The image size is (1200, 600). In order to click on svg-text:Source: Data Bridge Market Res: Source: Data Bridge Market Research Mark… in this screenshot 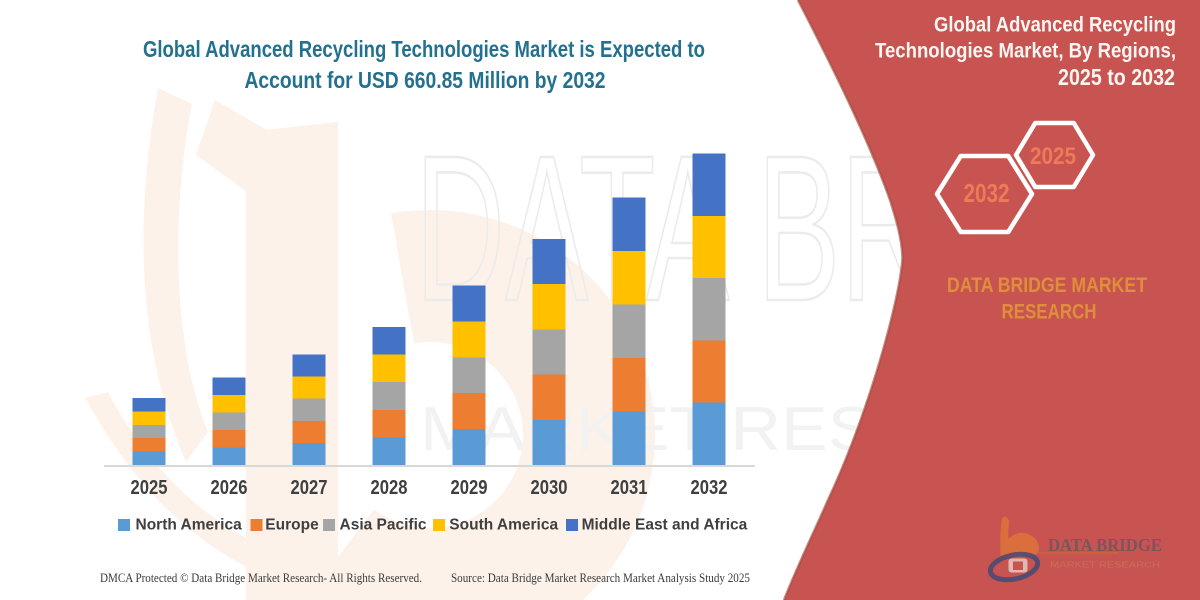, I will do `click(600, 578)`.